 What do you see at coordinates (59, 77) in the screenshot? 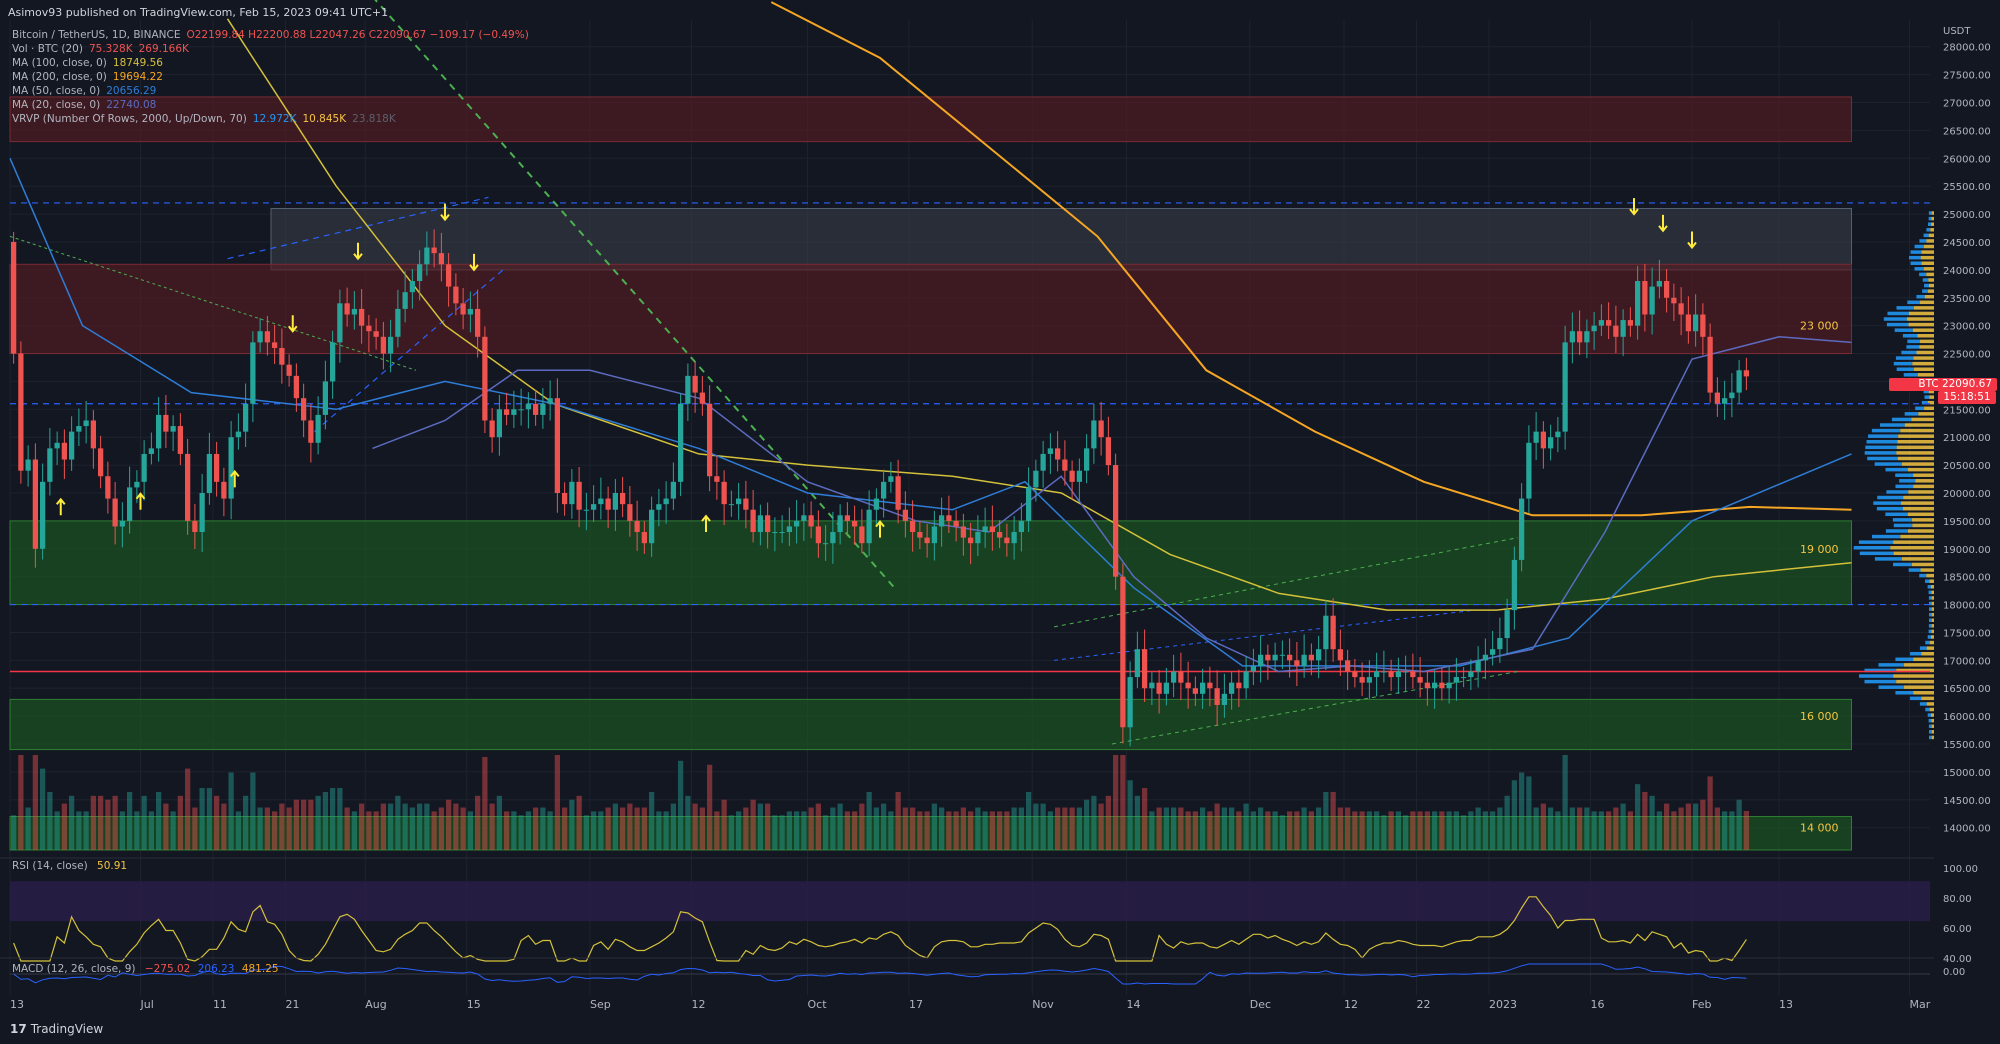
I see `legend-ma200-label: MA (200, close, 0)` at bounding box center [59, 77].